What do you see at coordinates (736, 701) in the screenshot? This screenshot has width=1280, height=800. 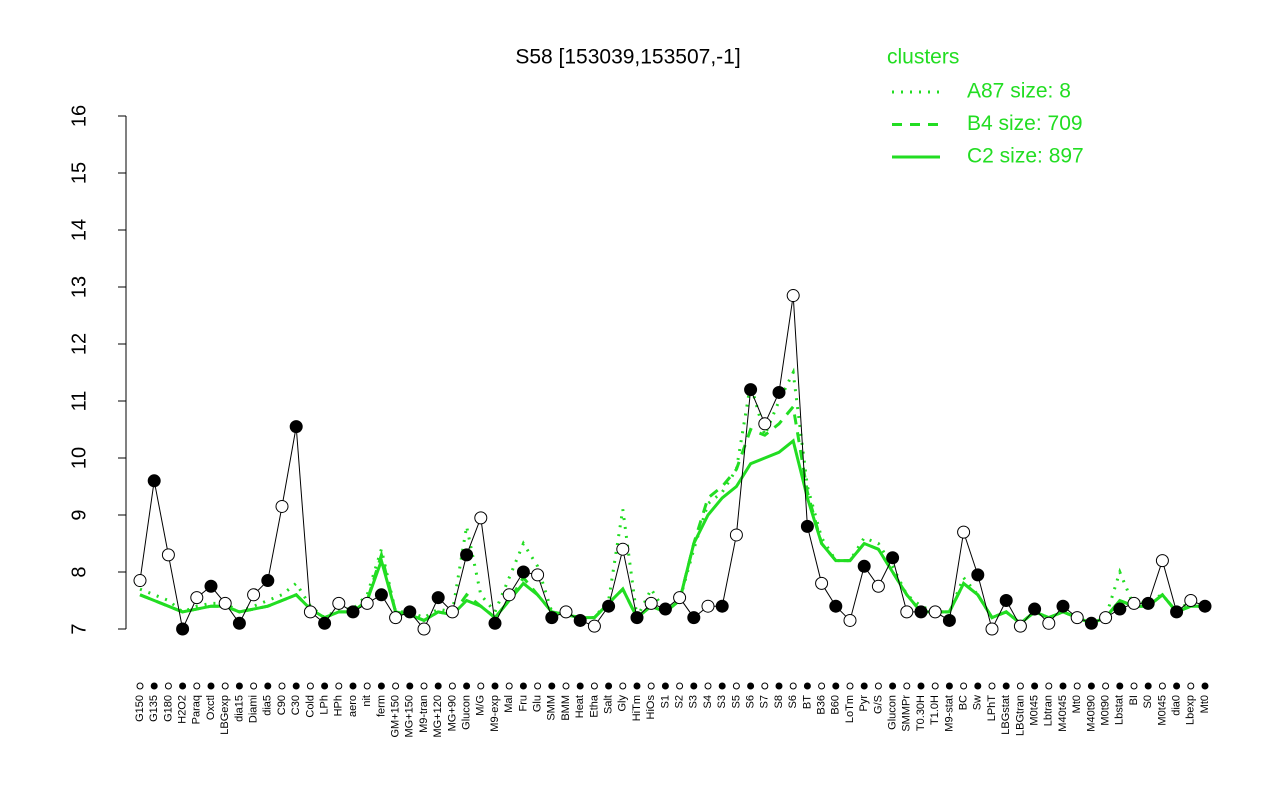 I see `x-tick-label: S5` at bounding box center [736, 701].